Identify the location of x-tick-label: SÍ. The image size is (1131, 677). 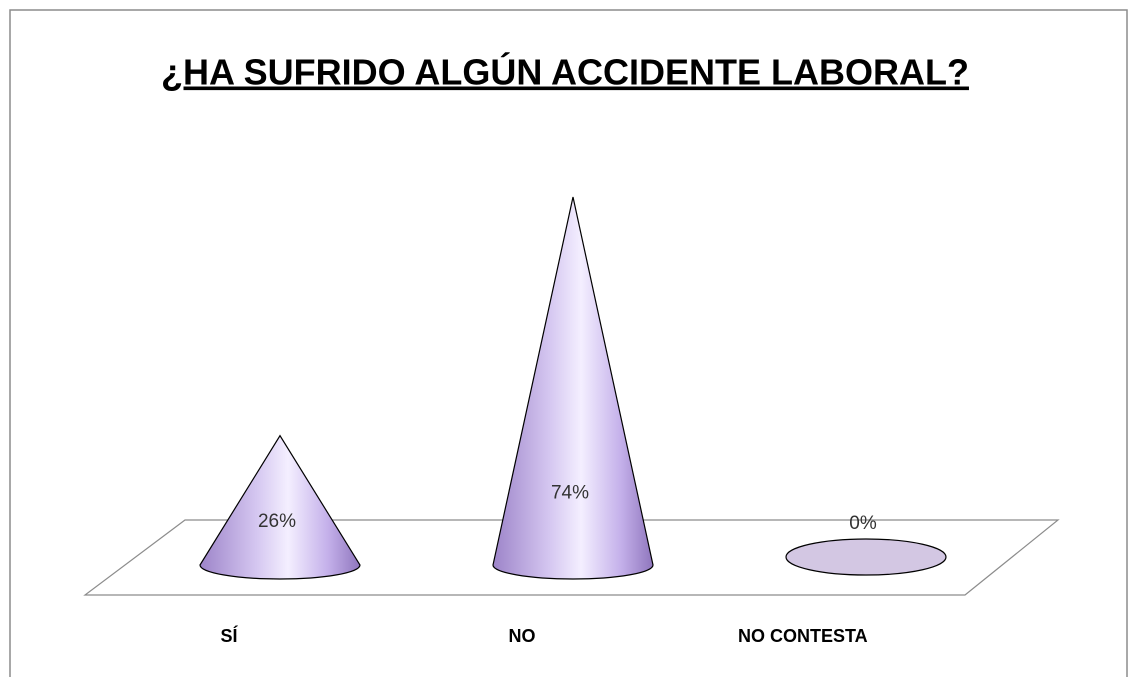
(229, 635).